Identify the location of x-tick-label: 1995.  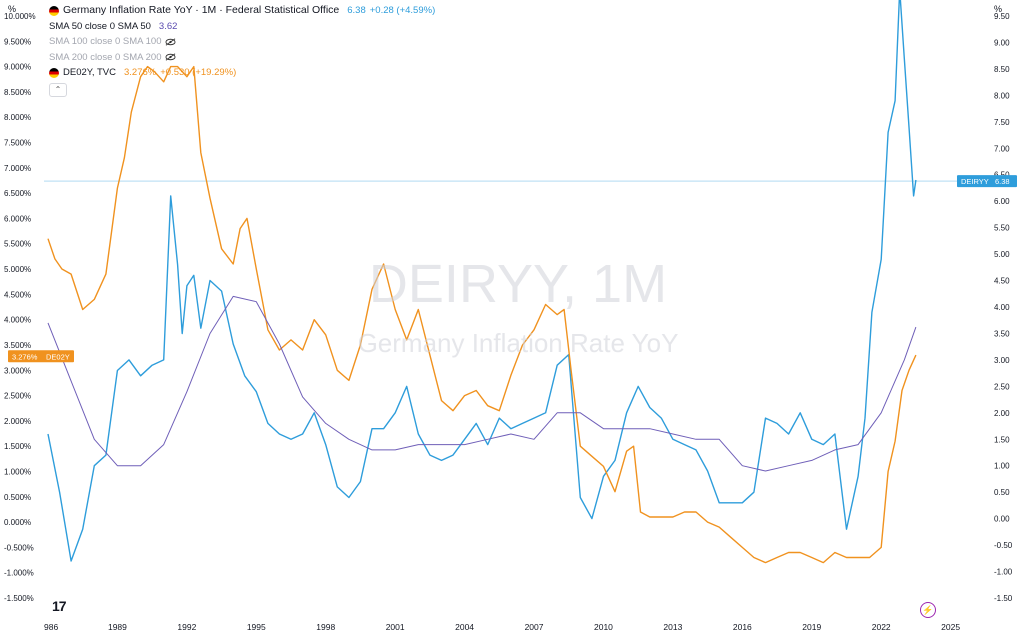
(256, 627).